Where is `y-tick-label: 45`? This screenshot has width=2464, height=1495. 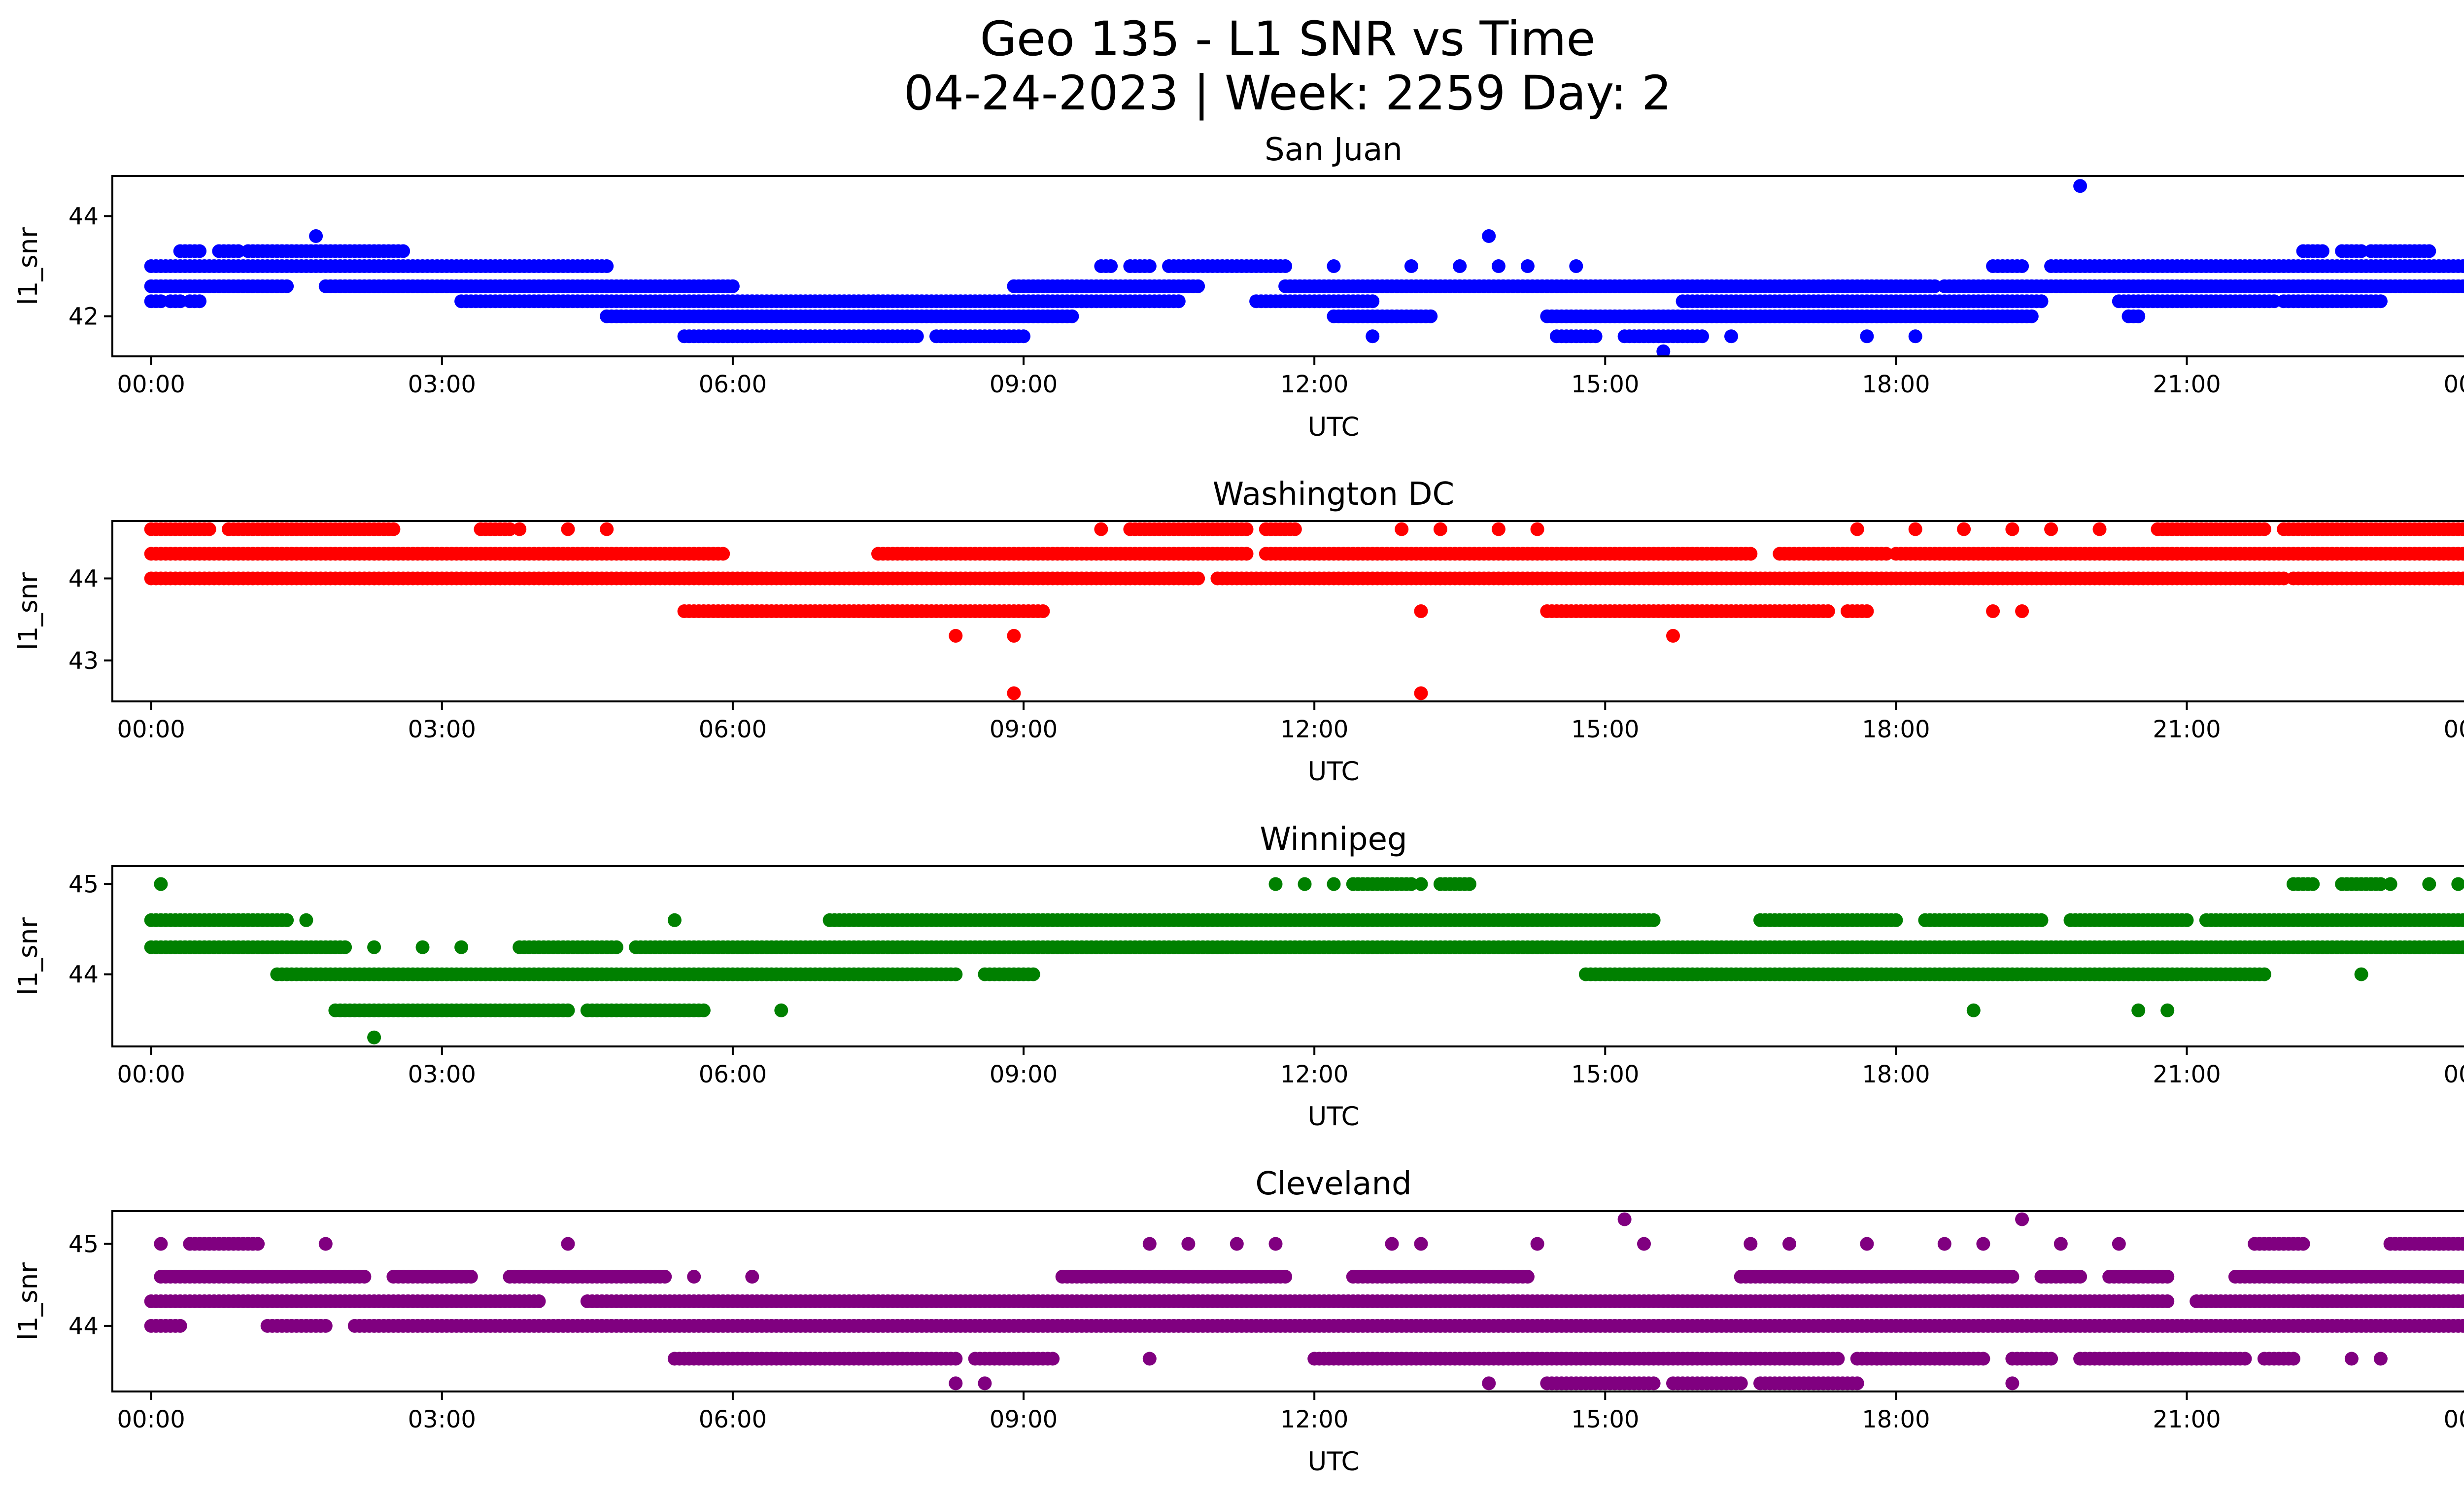
y-tick-label: 45 is located at coordinates (83, 885).